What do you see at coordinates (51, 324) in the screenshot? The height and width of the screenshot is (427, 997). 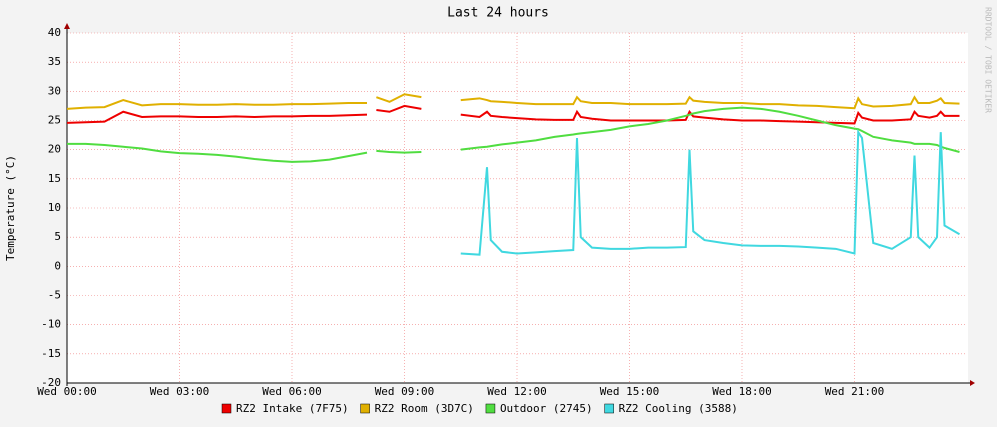 I see `y-tick-label: -10` at bounding box center [51, 324].